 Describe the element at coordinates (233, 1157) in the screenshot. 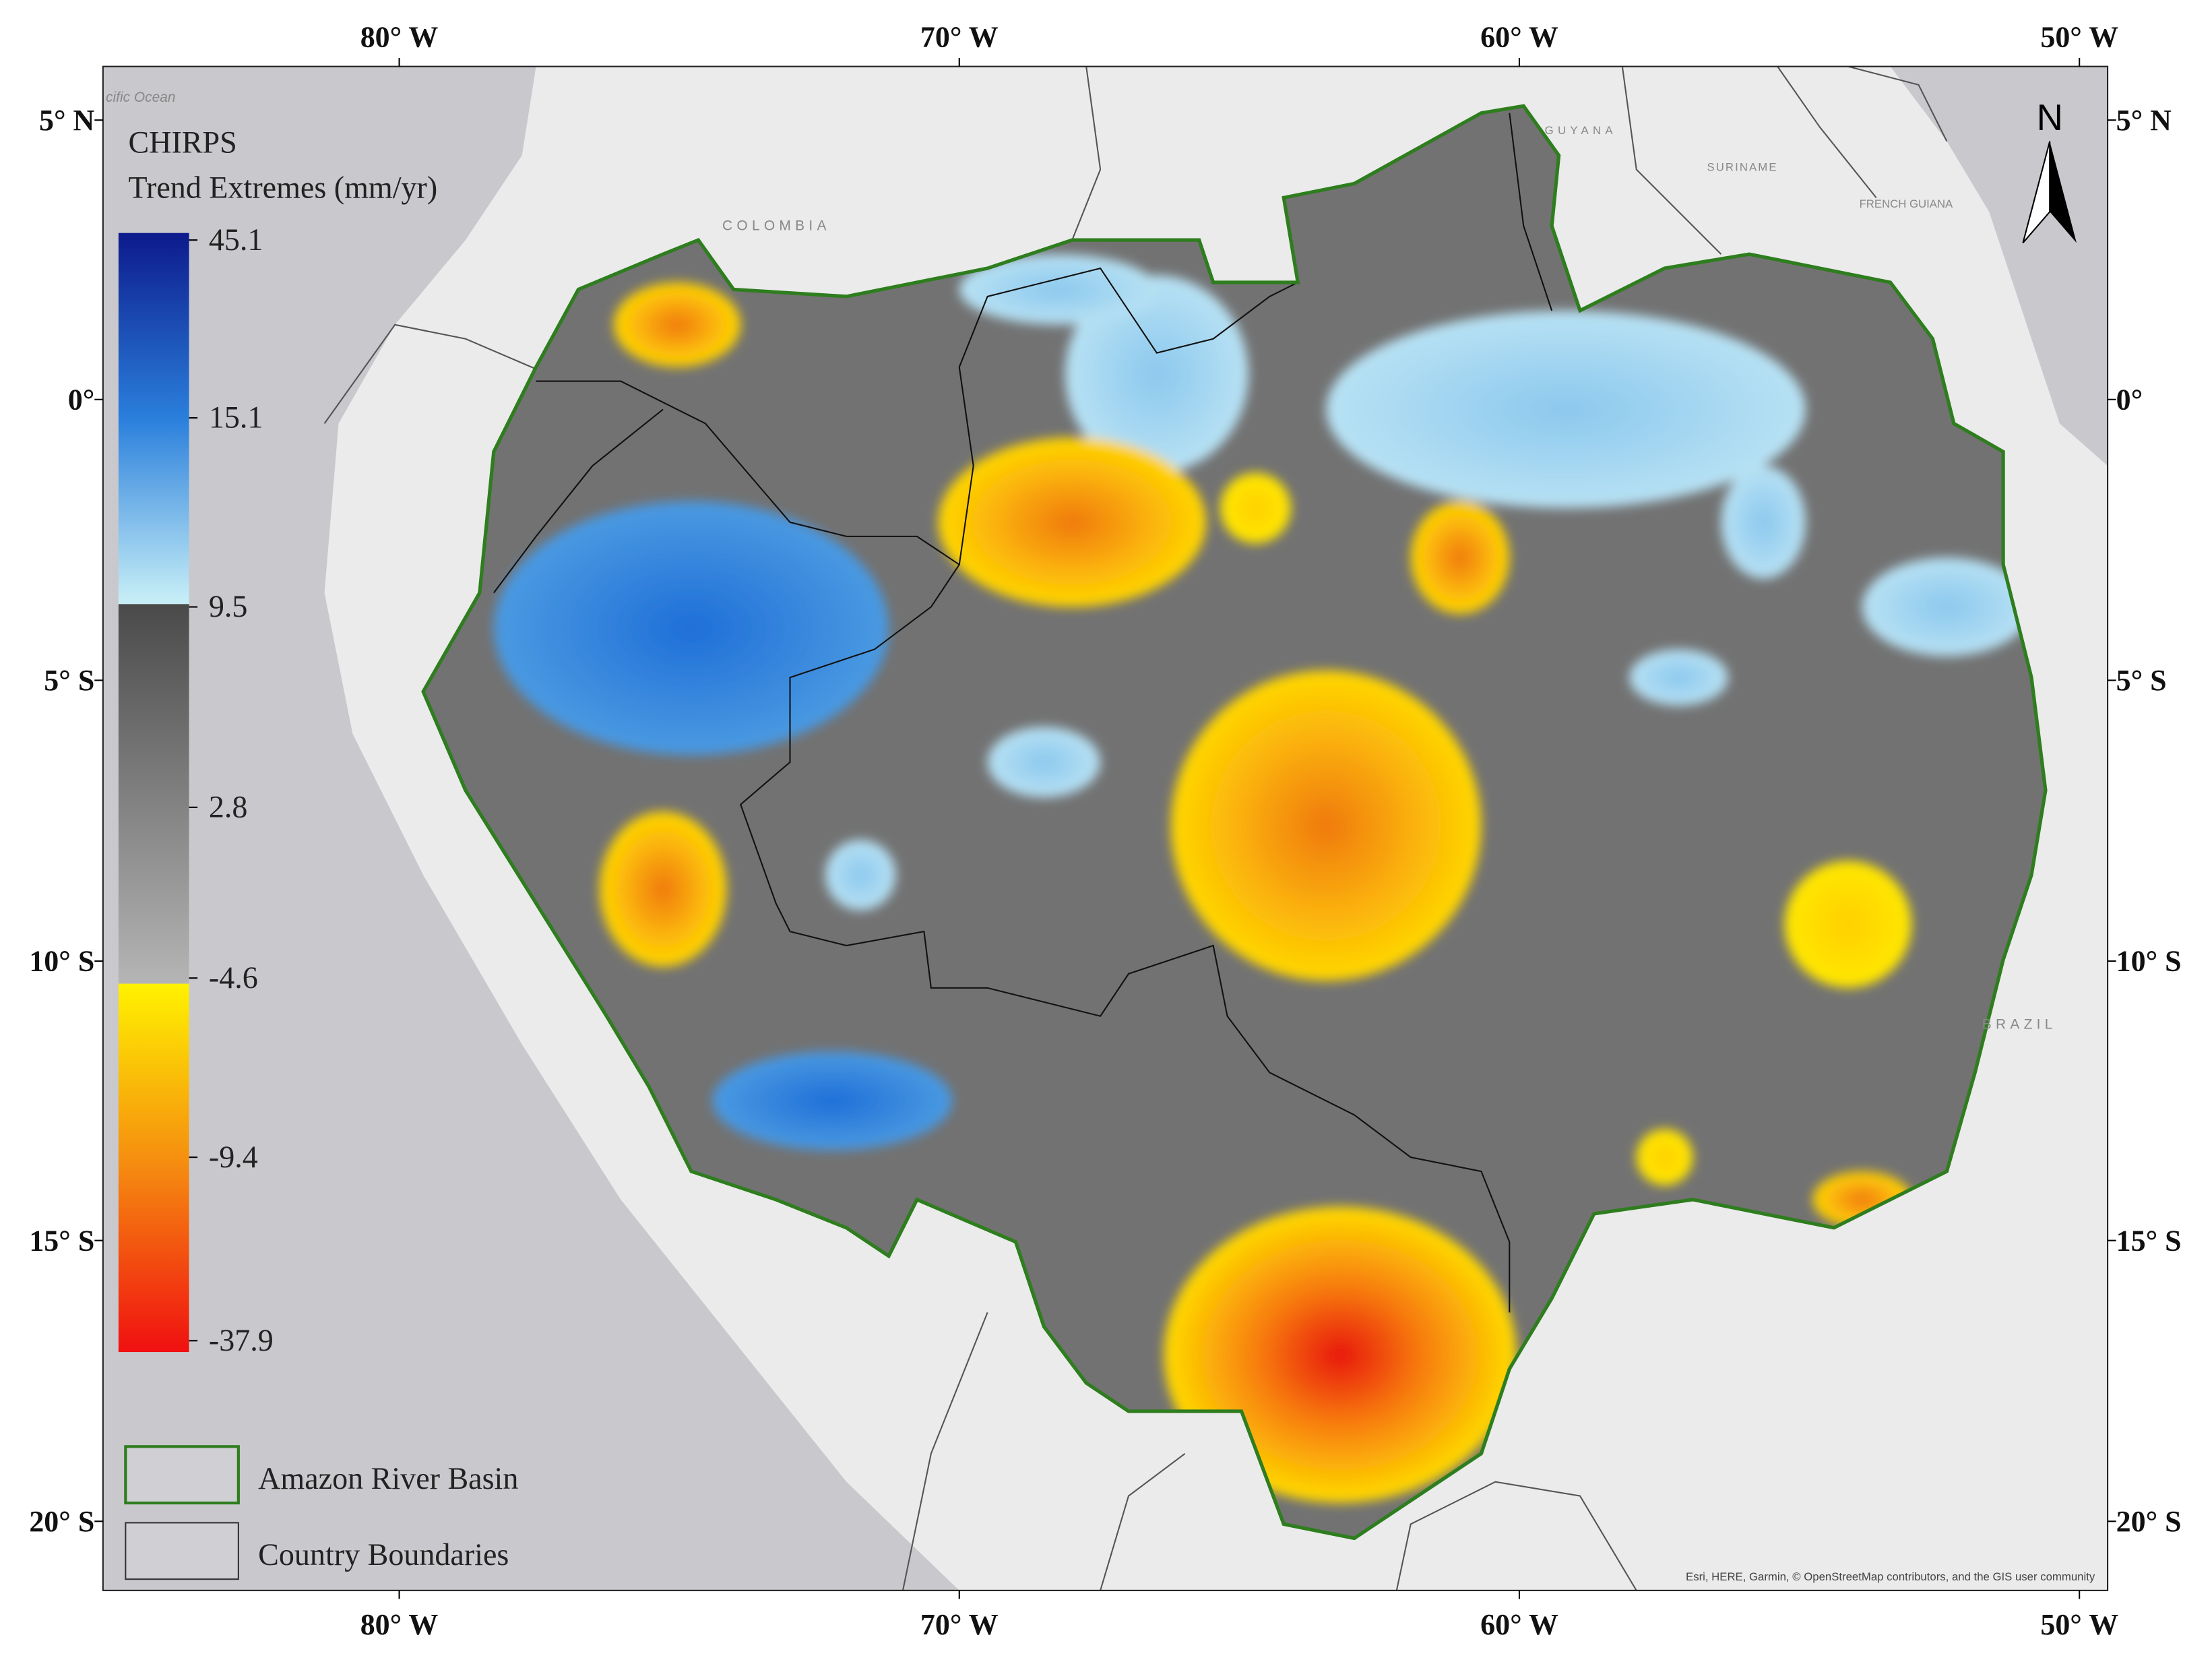

I see `colorbar-label: -9.4` at that location.